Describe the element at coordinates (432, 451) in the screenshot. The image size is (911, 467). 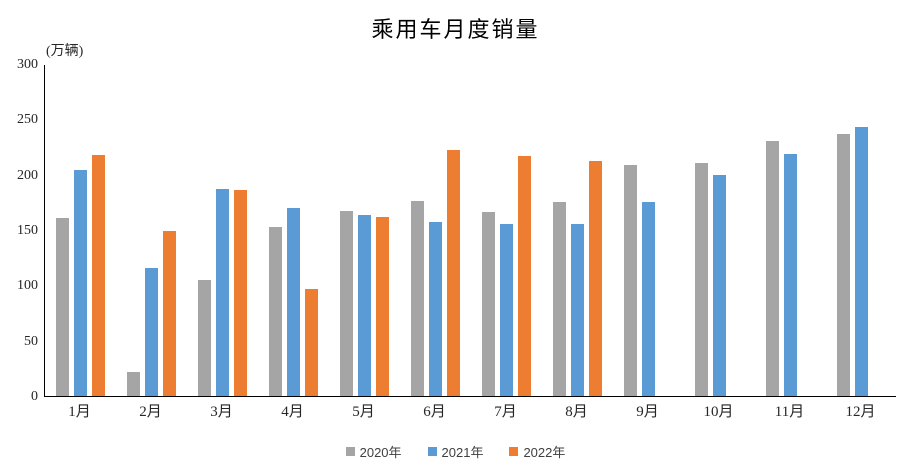
I see `legend-swatch-2021年` at that location.